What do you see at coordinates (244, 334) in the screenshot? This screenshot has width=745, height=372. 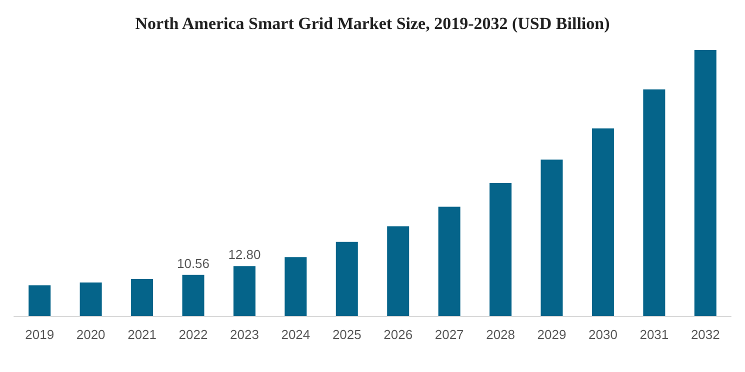 I see `x-tick-label: 2023` at bounding box center [244, 334].